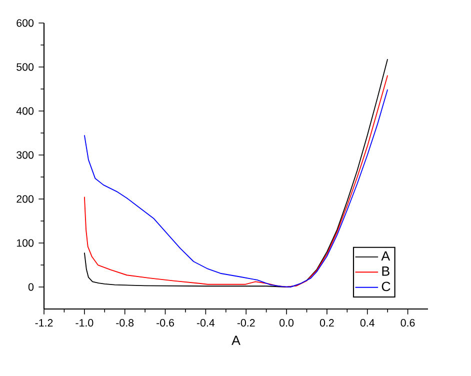 The height and width of the screenshot is (376, 471). What do you see at coordinates (165, 323) in the screenshot?
I see `x-tick-label: -0.6` at bounding box center [165, 323].